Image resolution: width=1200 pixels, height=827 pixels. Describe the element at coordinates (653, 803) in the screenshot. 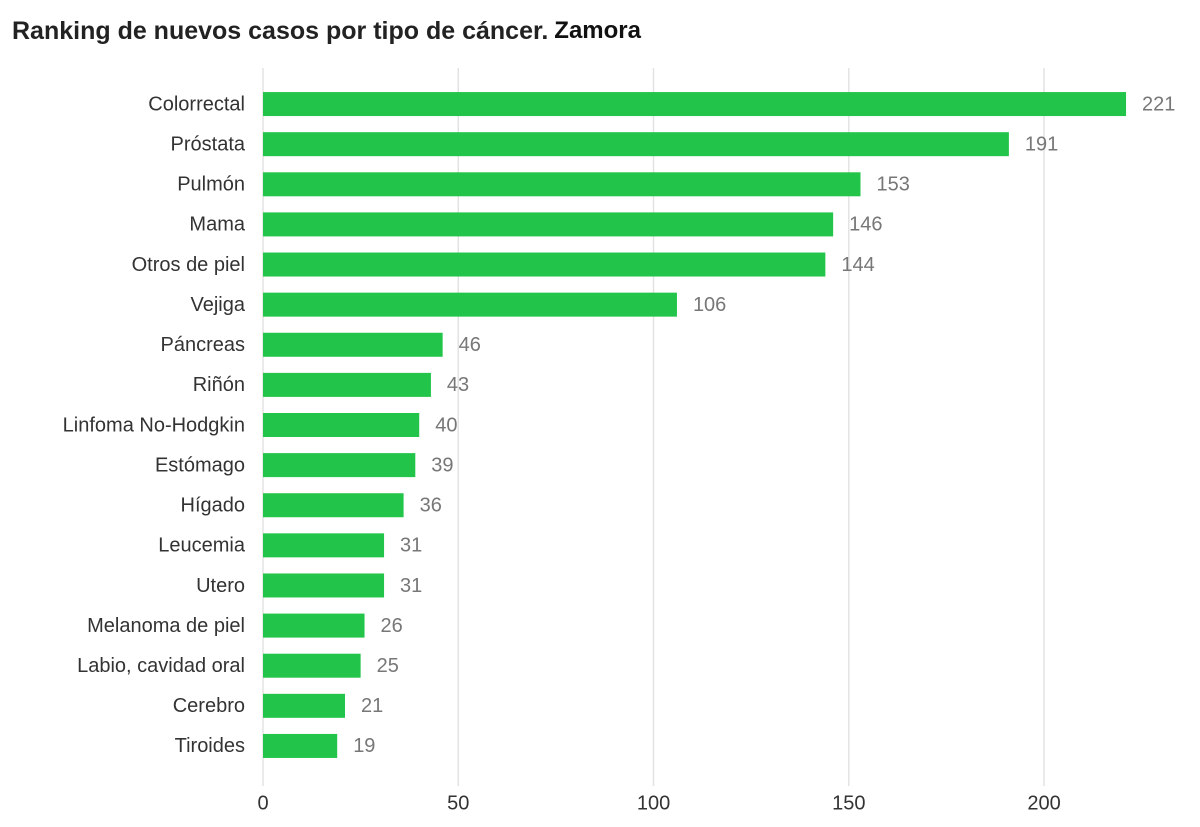

I see `x-tick-label: 100` at that location.